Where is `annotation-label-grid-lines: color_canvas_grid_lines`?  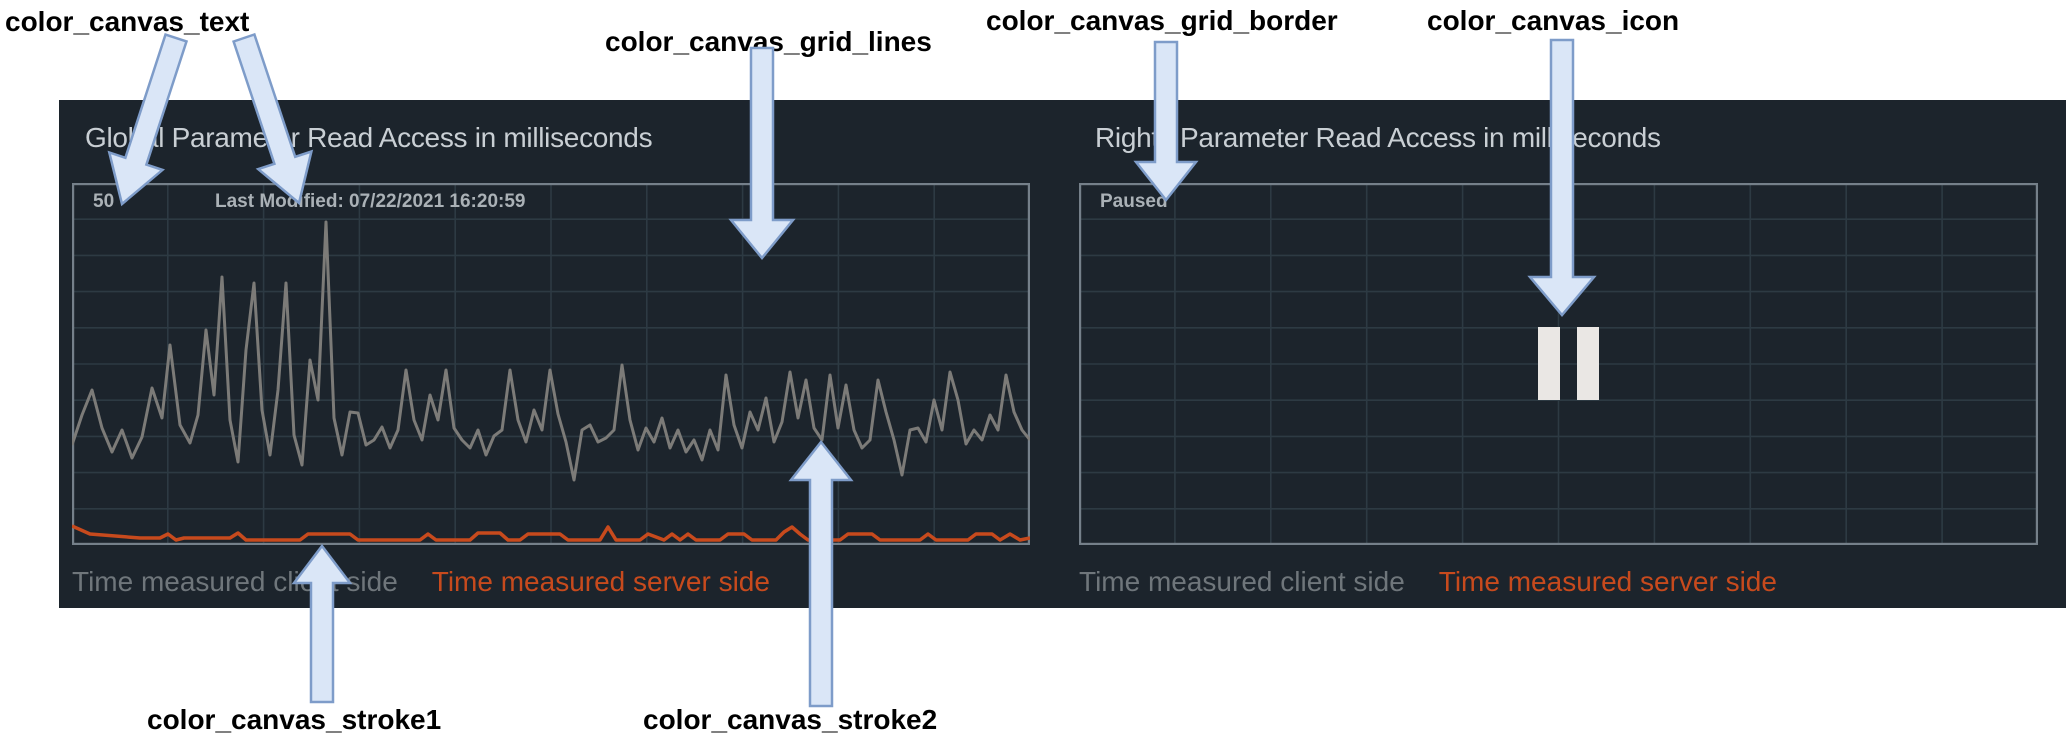 annotation-label-grid-lines: color_canvas_grid_lines is located at coordinates (768, 41).